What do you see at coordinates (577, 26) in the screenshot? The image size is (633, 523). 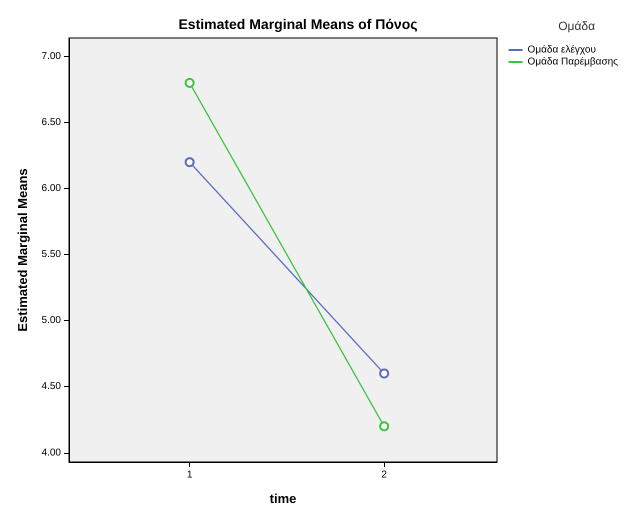 I see `legend-title: Ομάδα` at bounding box center [577, 26].